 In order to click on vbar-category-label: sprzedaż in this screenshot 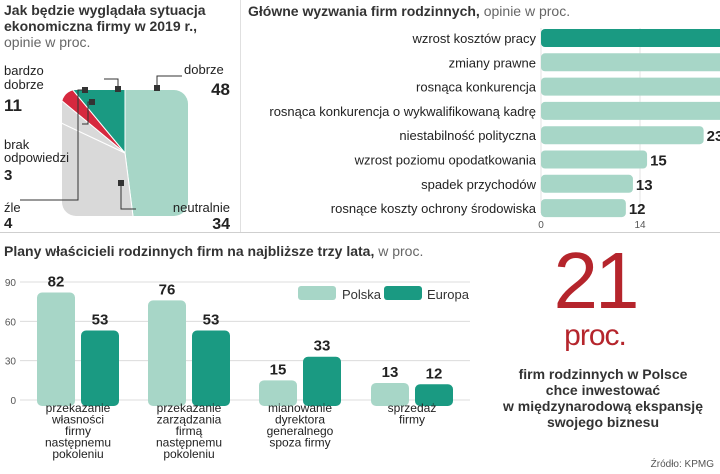, I will do `click(412, 408)`.